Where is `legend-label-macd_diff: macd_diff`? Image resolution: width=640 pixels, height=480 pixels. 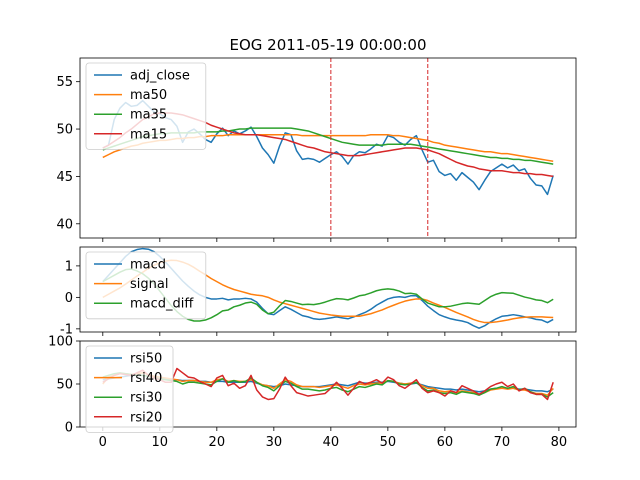 legend-label-macd_diff: macd_diff is located at coordinates (162, 304).